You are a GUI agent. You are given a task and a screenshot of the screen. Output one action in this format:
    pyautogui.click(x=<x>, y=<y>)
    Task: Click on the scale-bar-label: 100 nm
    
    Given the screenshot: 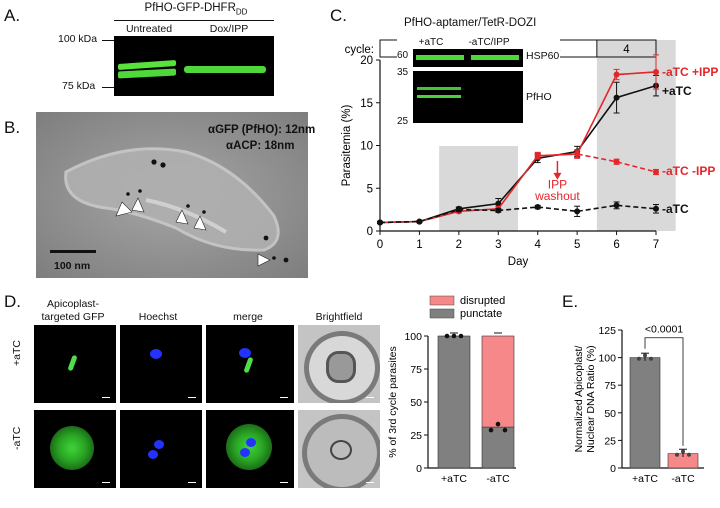 What is the action you would take?
    pyautogui.click(x=72, y=266)
    